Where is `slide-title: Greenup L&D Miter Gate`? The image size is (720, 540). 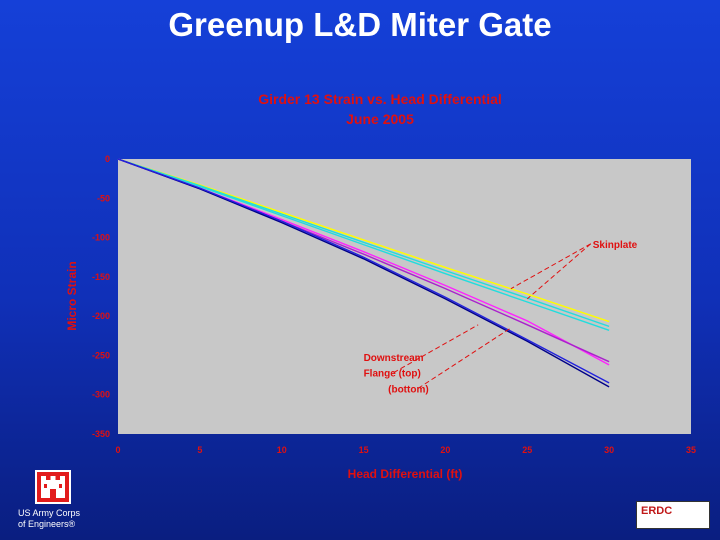
slide-title: Greenup L&D Miter Gate is located at coordinates (360, 24).